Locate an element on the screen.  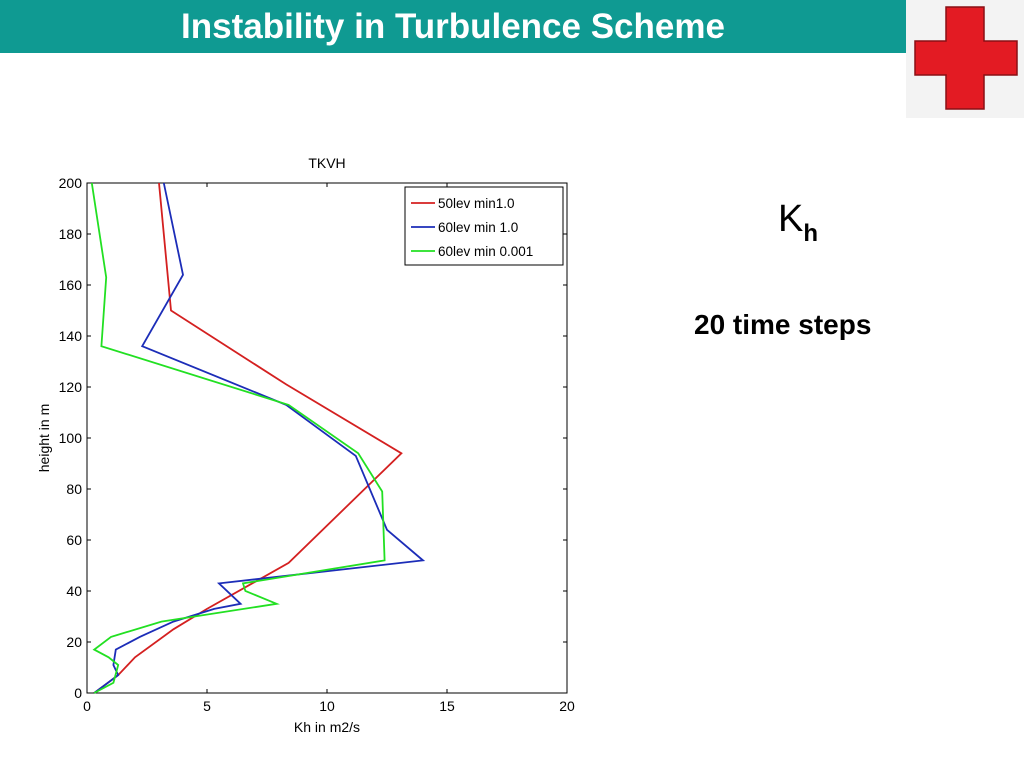
chart-title: TKVH is located at coordinates (326, 163).